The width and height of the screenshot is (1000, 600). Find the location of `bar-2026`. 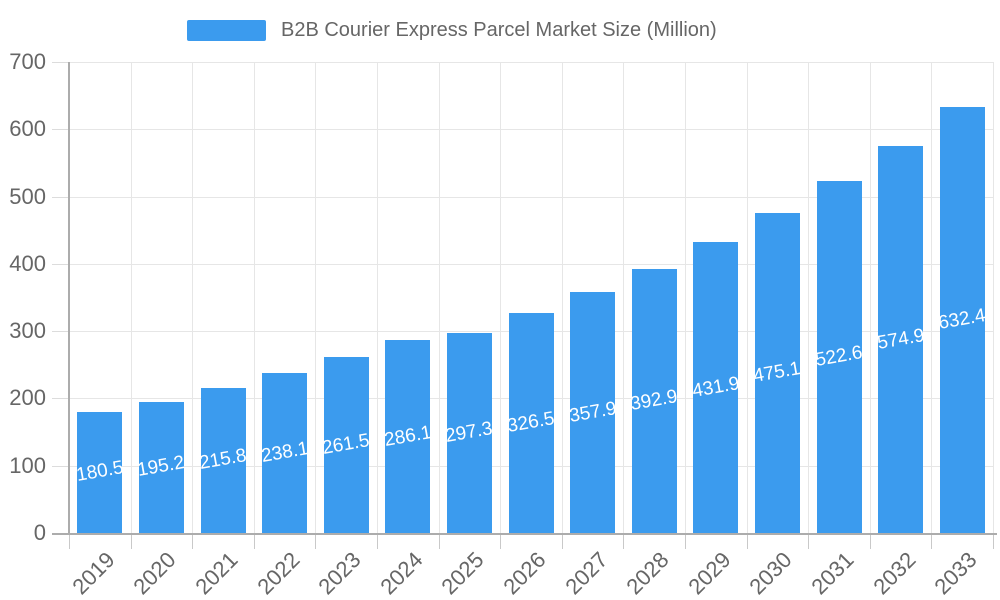

bar-2026 is located at coordinates (531, 423).